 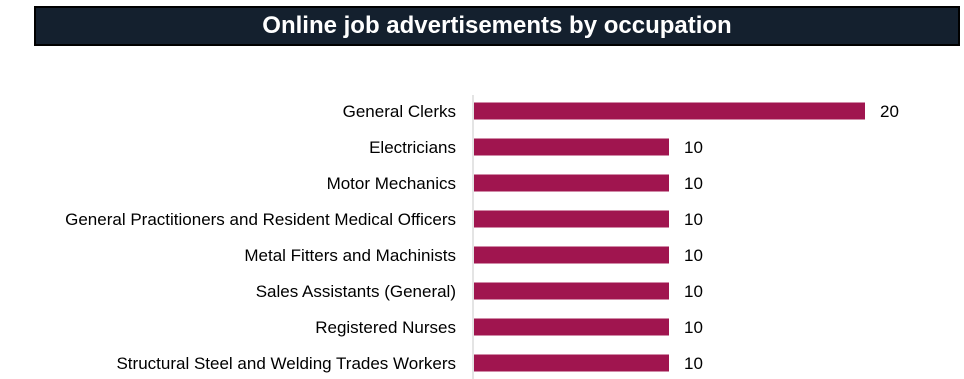 What do you see at coordinates (385, 327) in the screenshot?
I see `category-label: Registered Nurses` at bounding box center [385, 327].